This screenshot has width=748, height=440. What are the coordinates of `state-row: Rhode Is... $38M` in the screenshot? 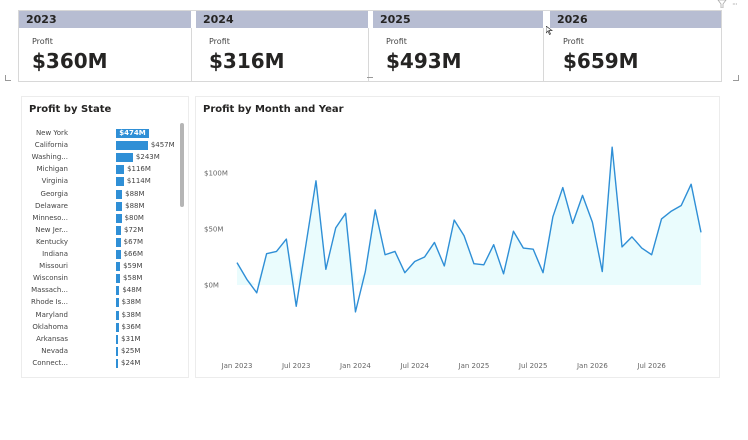 It's located at (102, 302).